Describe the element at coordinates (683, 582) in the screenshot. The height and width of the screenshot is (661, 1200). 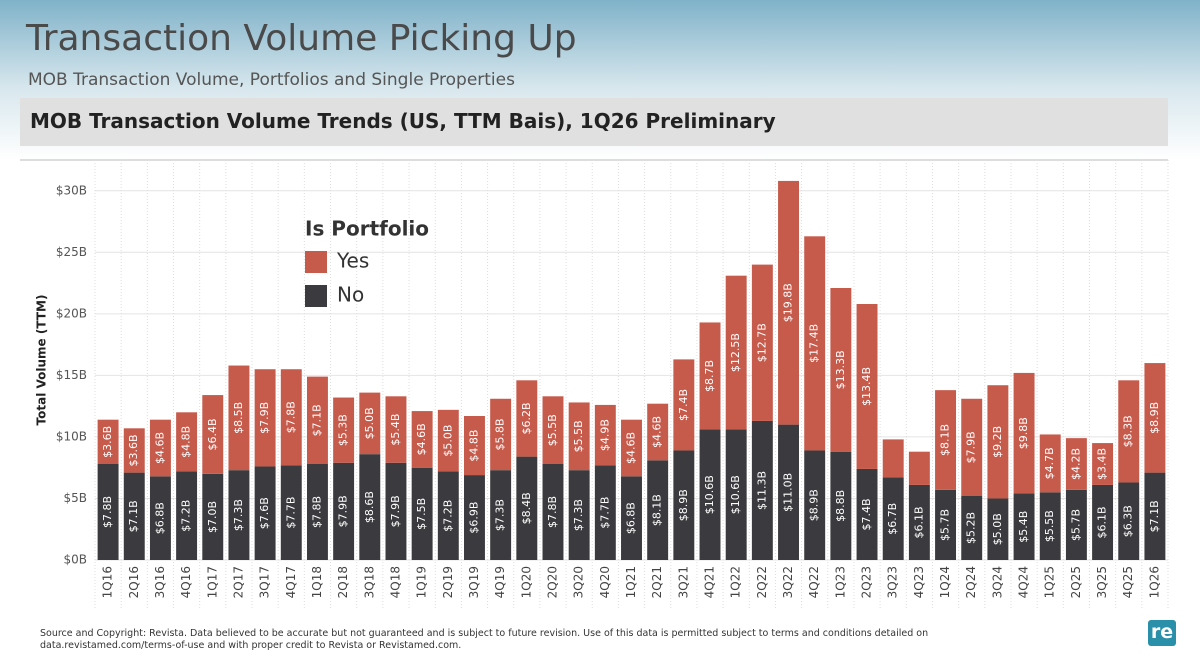
I see `x-tick-label: 3Q21` at that location.